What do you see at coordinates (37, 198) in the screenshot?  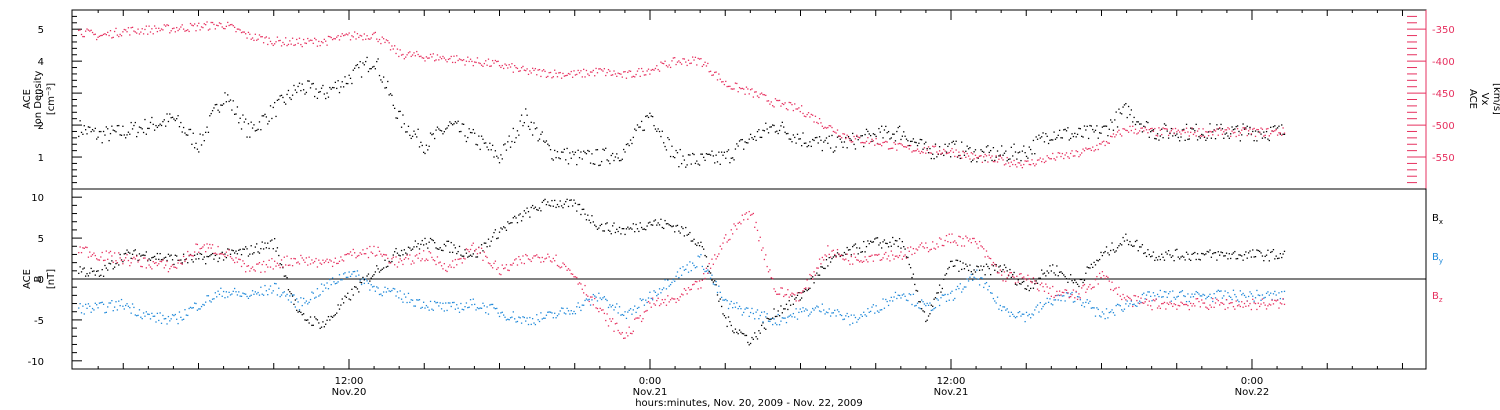 I see `b-tick-label: 10` at bounding box center [37, 198].